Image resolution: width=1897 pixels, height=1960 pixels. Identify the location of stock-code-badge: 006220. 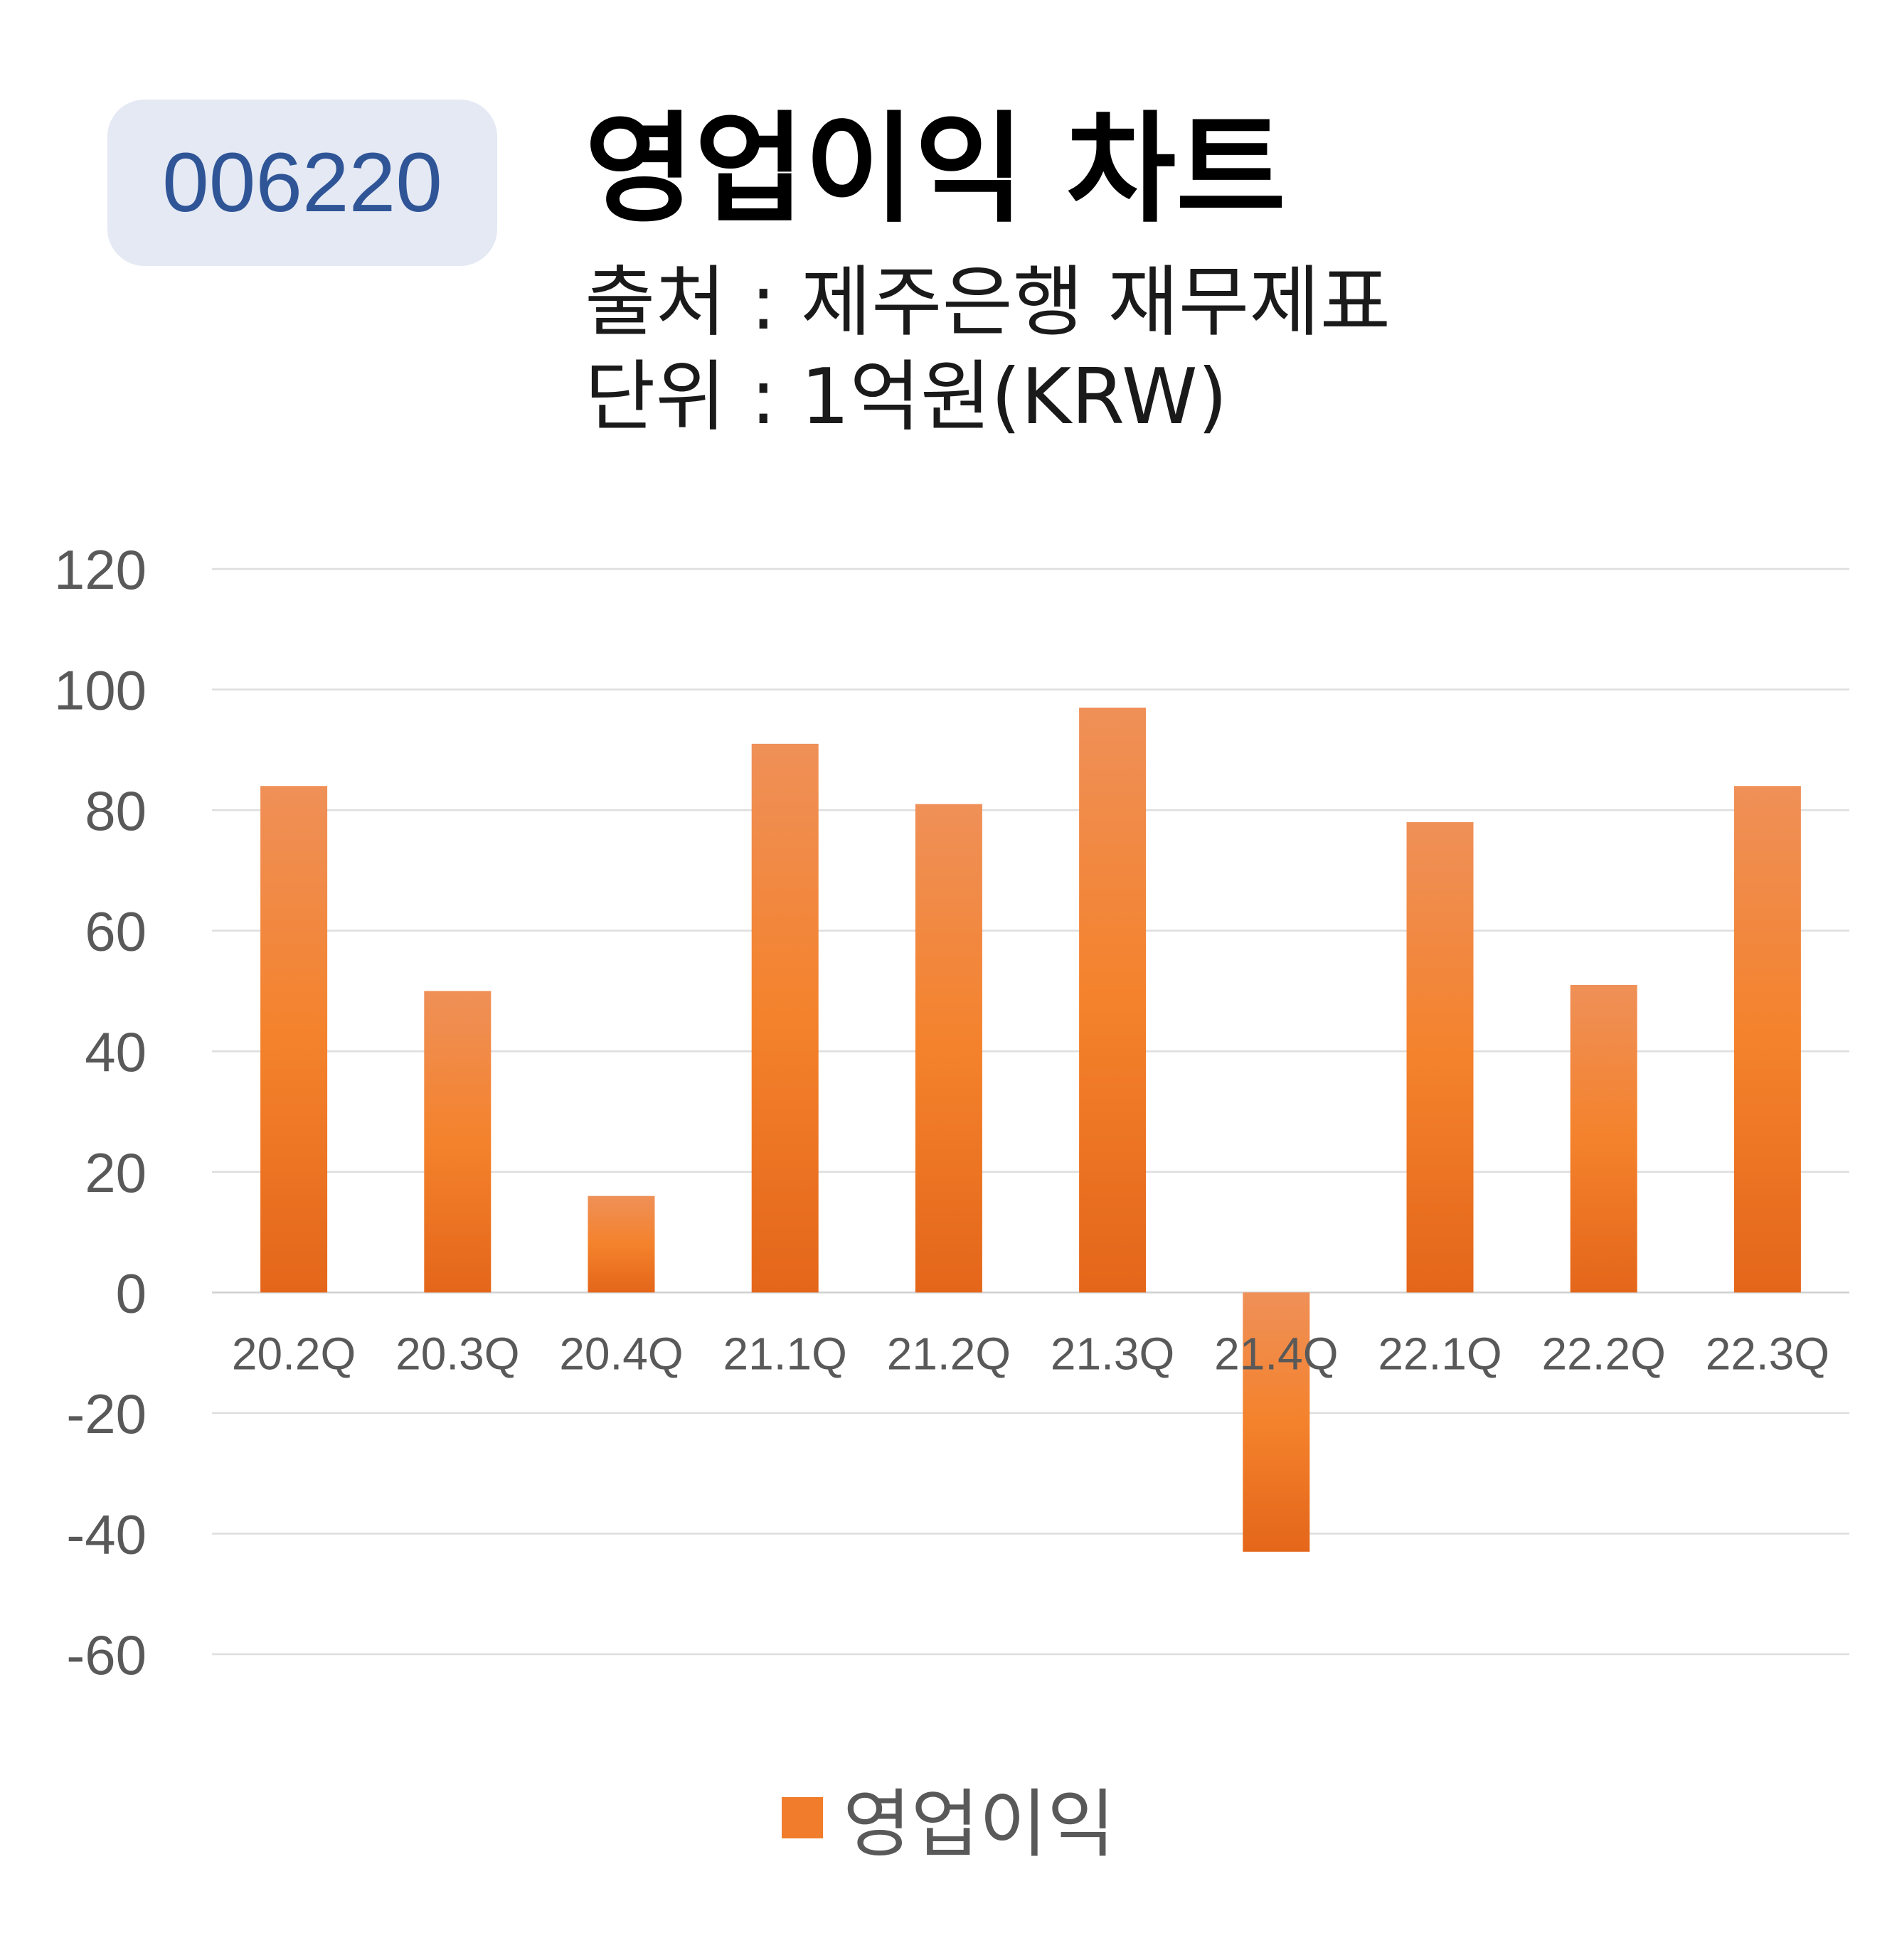
(302, 183).